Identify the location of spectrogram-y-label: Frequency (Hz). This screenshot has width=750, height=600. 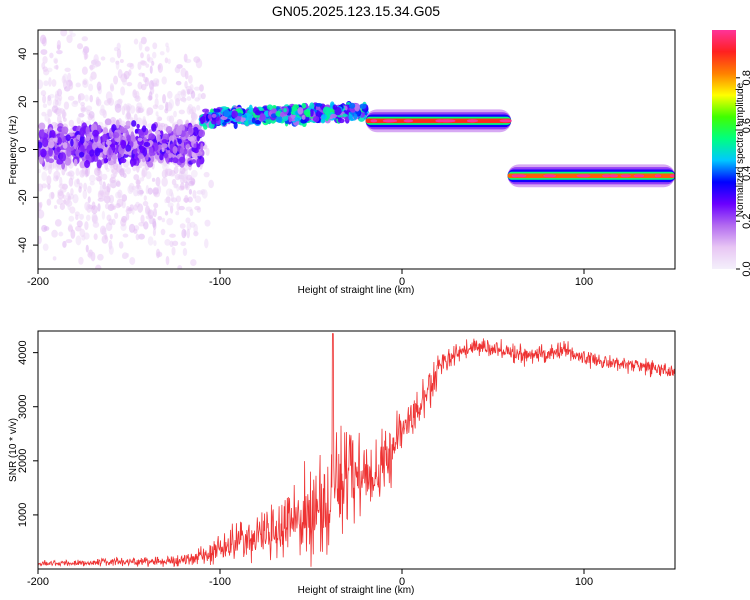
(13, 150).